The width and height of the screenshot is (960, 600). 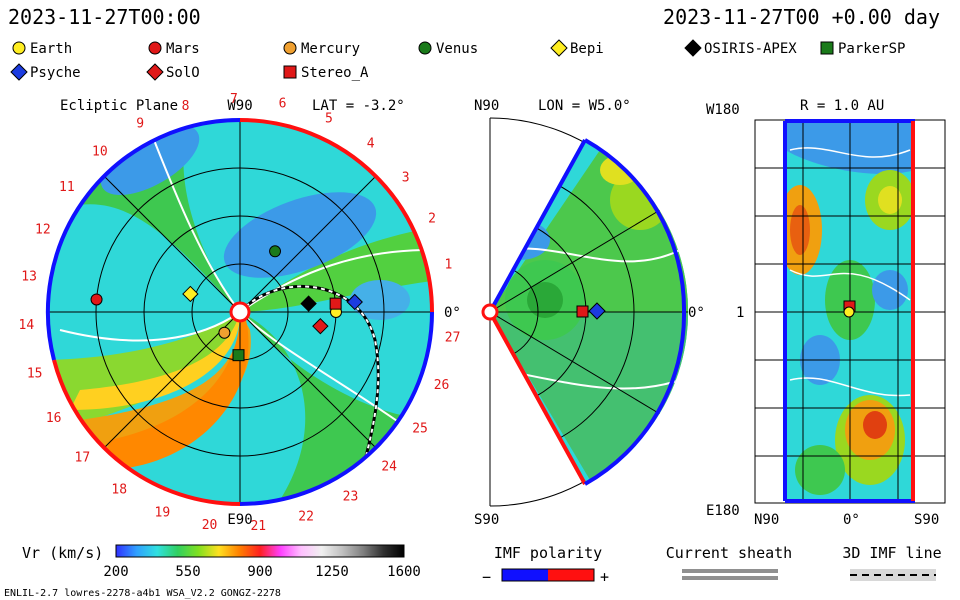 I want to click on rotation-label-10: 10, so click(x=100, y=151).